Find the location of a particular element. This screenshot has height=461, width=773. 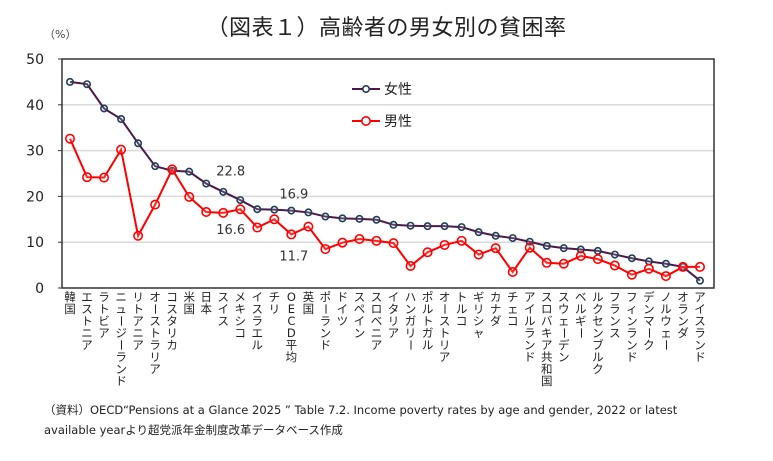

x-tick-char: ャ is located at coordinates (479, 333).